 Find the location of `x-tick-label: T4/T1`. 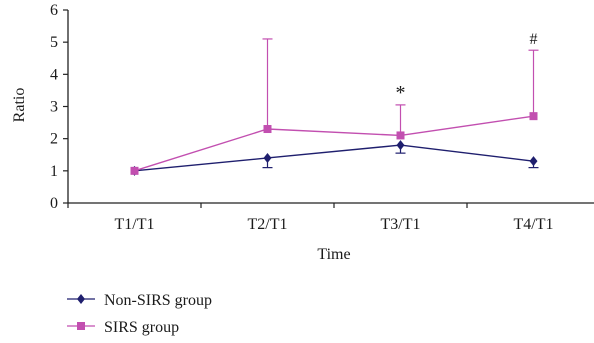

x-tick-label: T4/T1 is located at coordinates (534, 224).